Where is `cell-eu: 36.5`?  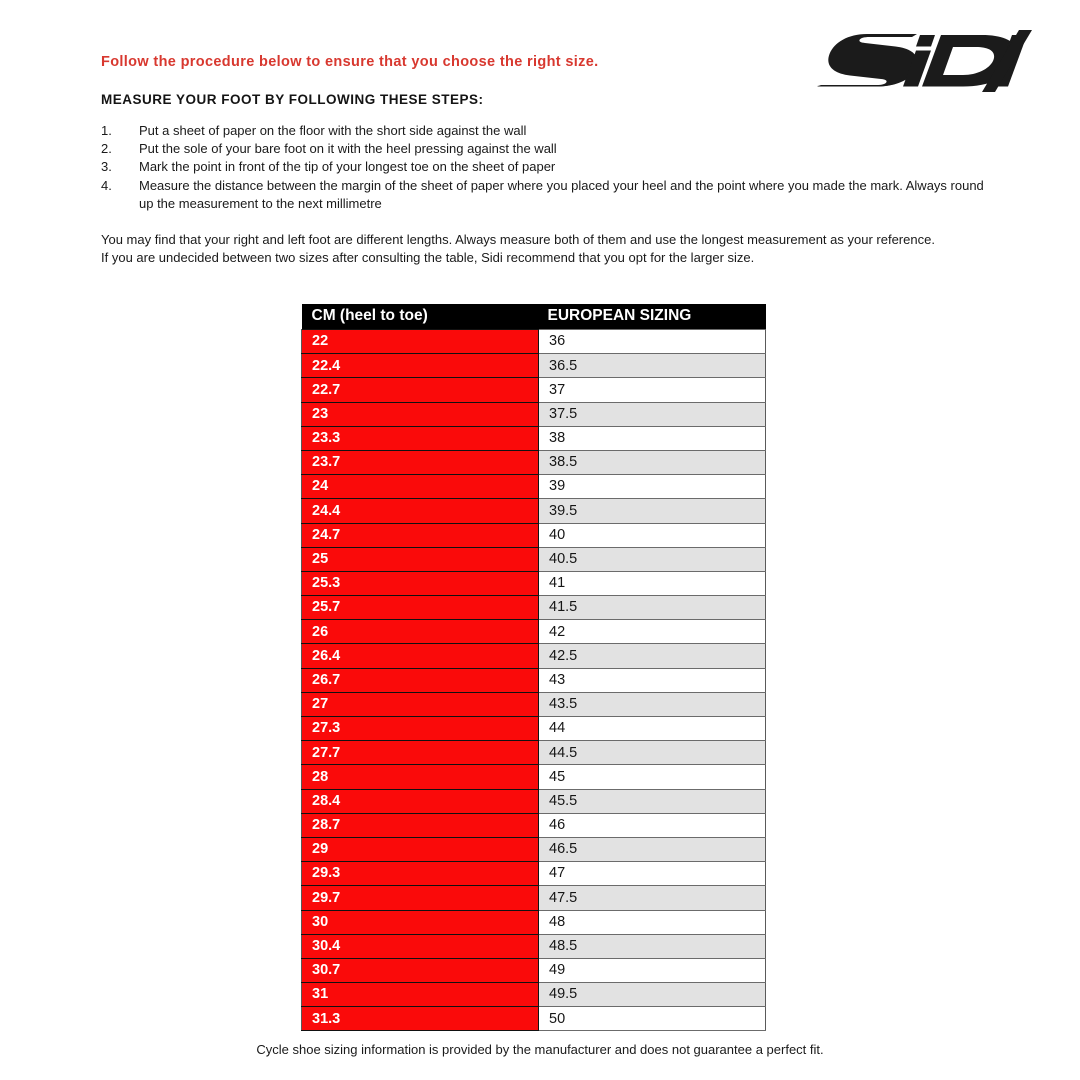
cell-eu: 36.5 is located at coordinates (652, 366).